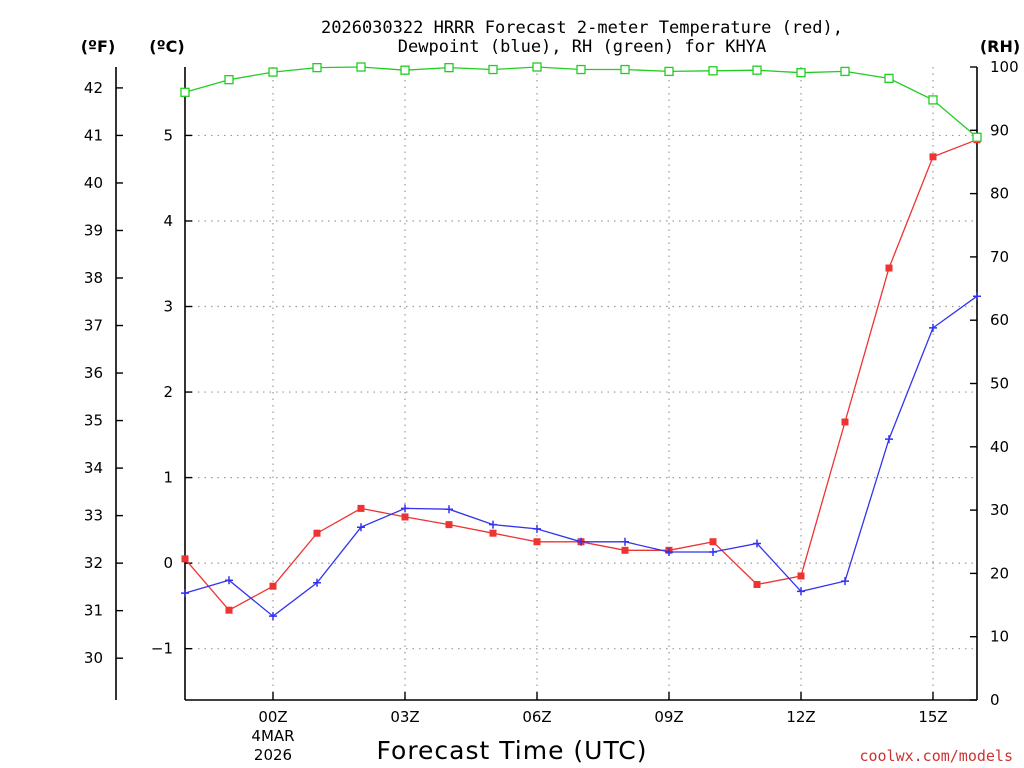  What do you see at coordinates (93, 135) in the screenshot?
I see `fahrenheit-tick-label: 41` at bounding box center [93, 135].